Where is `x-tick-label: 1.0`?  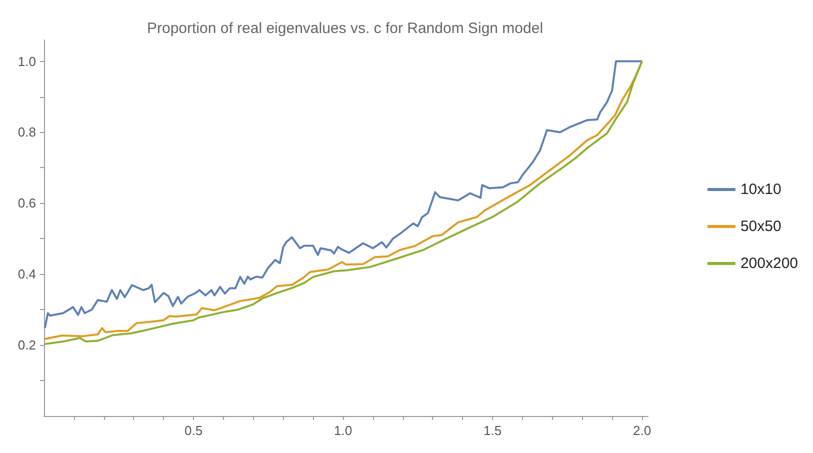 x-tick-label: 1.0 is located at coordinates (343, 430).